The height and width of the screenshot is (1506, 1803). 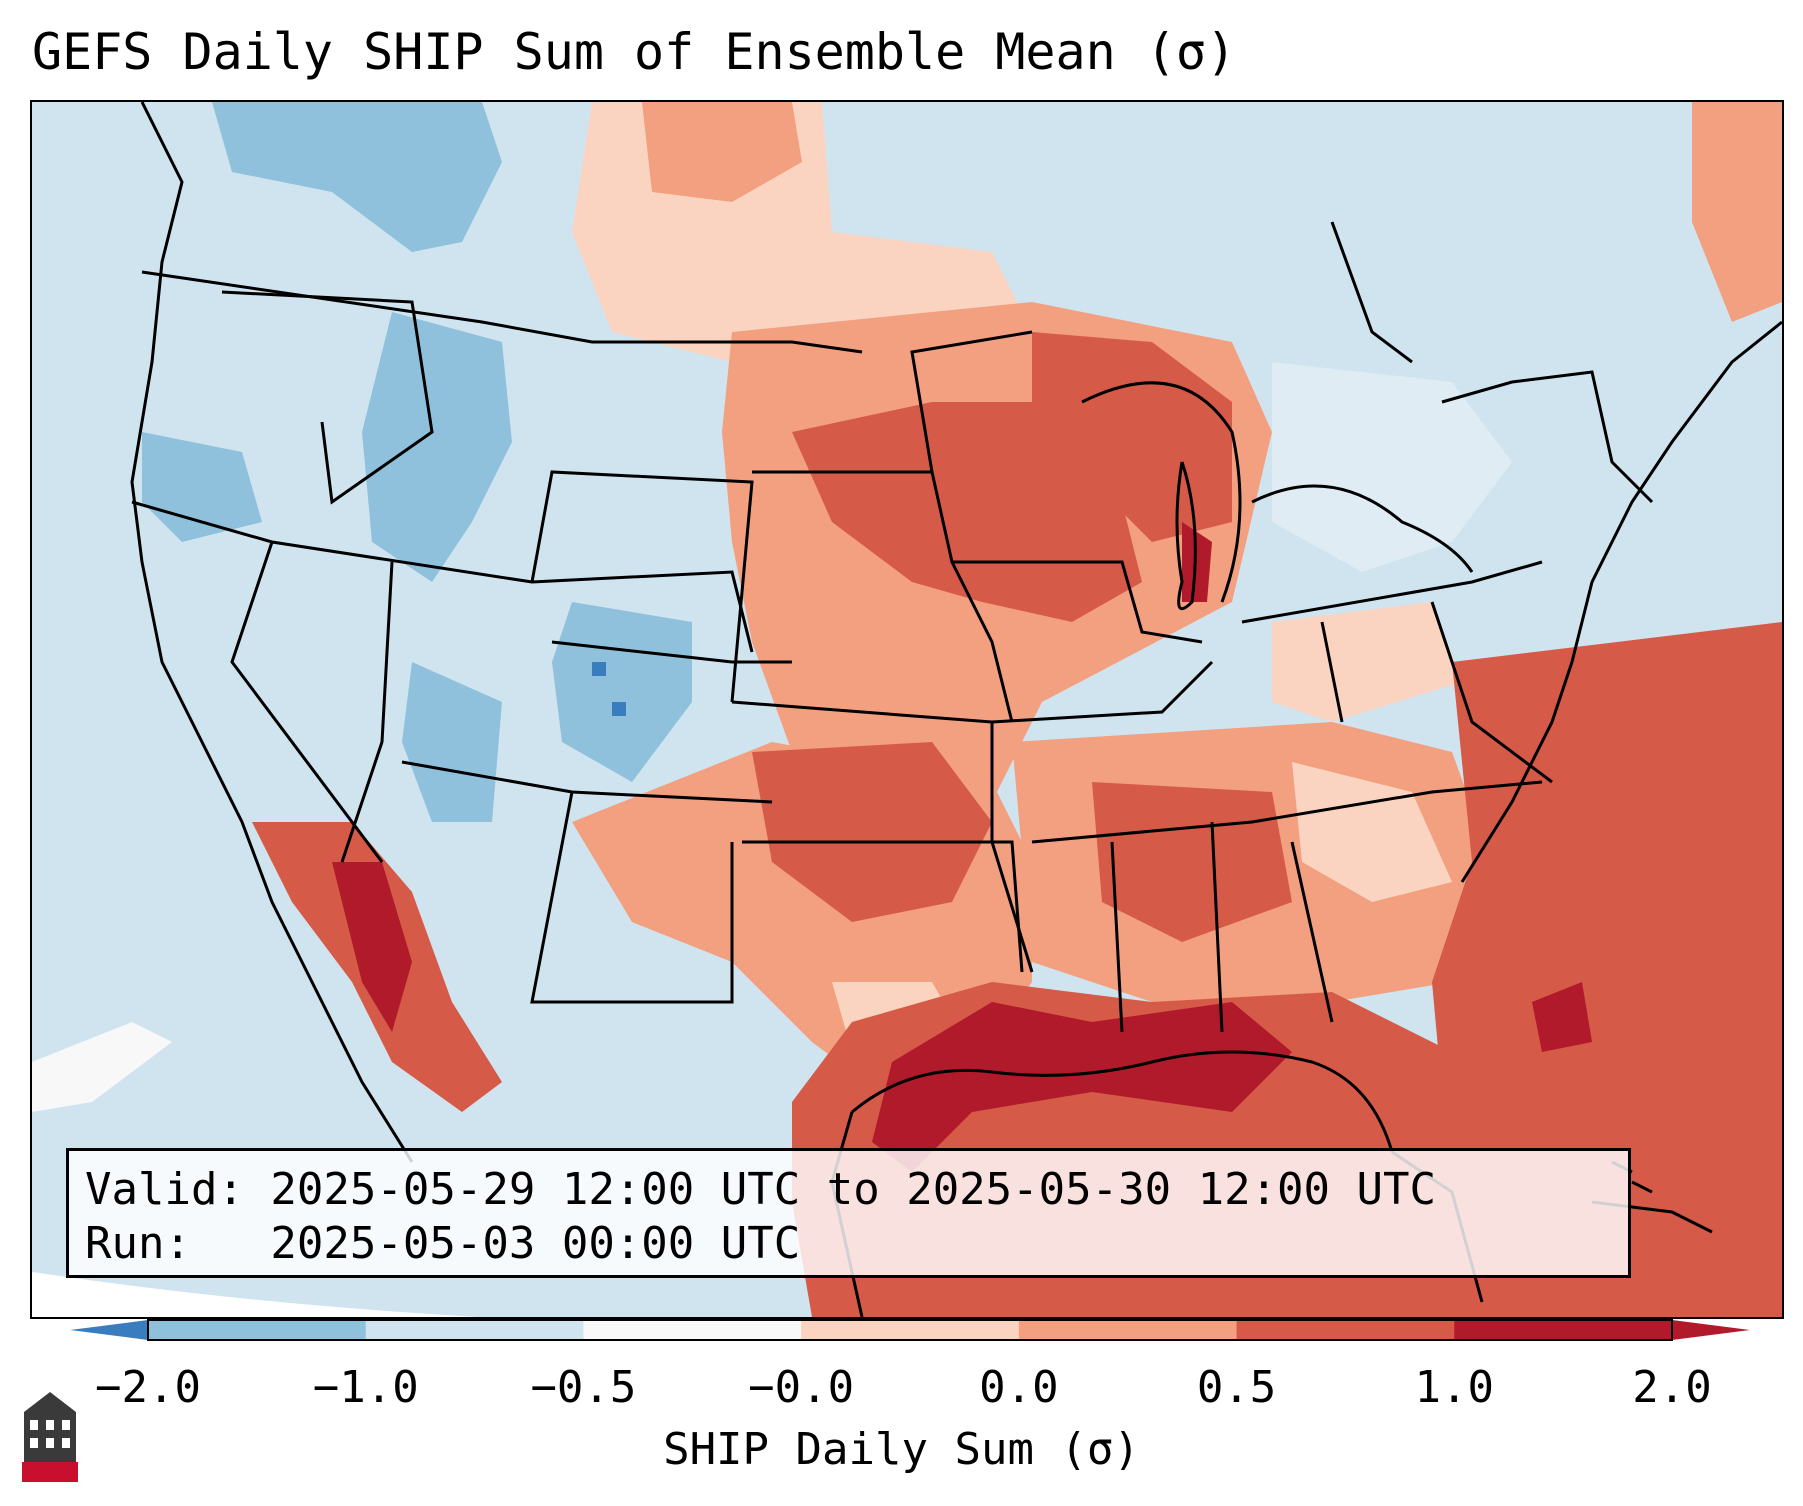 I want to click on colorbar-tick-label: −0.5, so click(x=583, y=1387).